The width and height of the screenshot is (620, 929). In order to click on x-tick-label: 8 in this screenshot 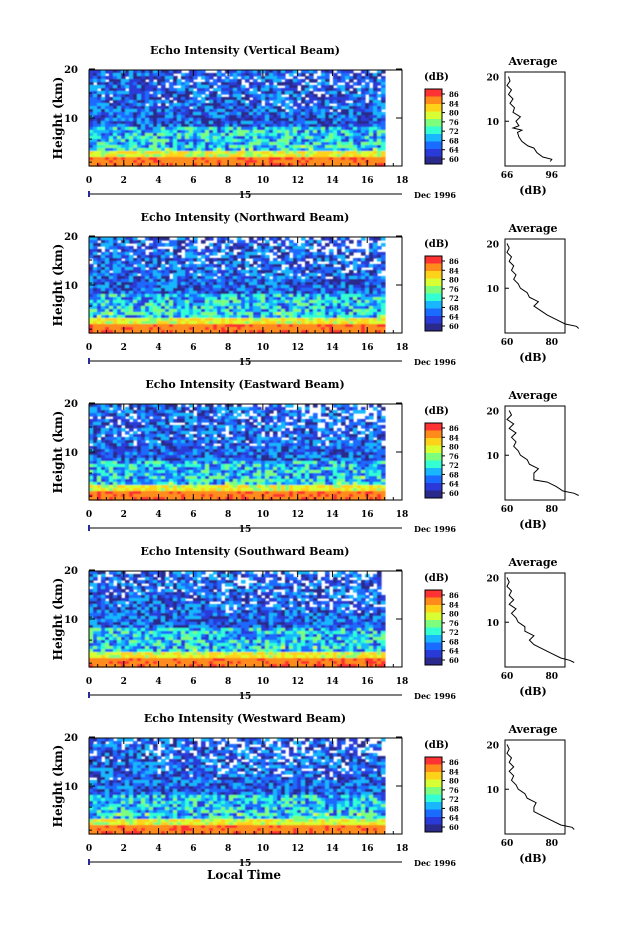, I will do `click(228, 348)`.